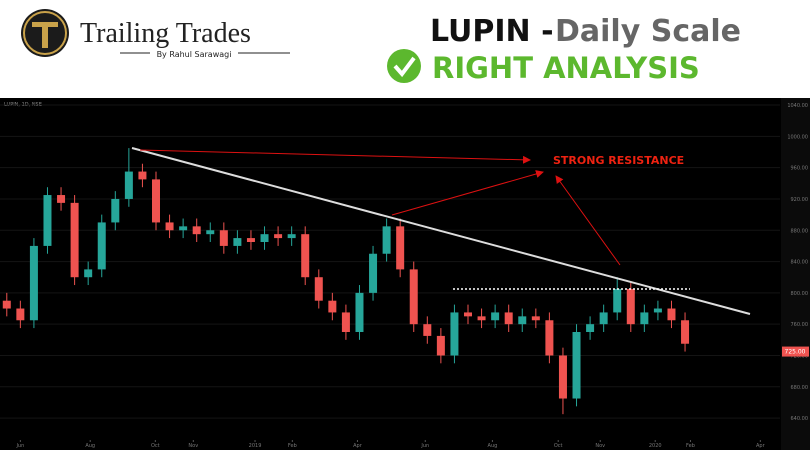  What do you see at coordinates (800, 231) in the screenshot?
I see `y-tick-label: 880.00` at bounding box center [800, 231].